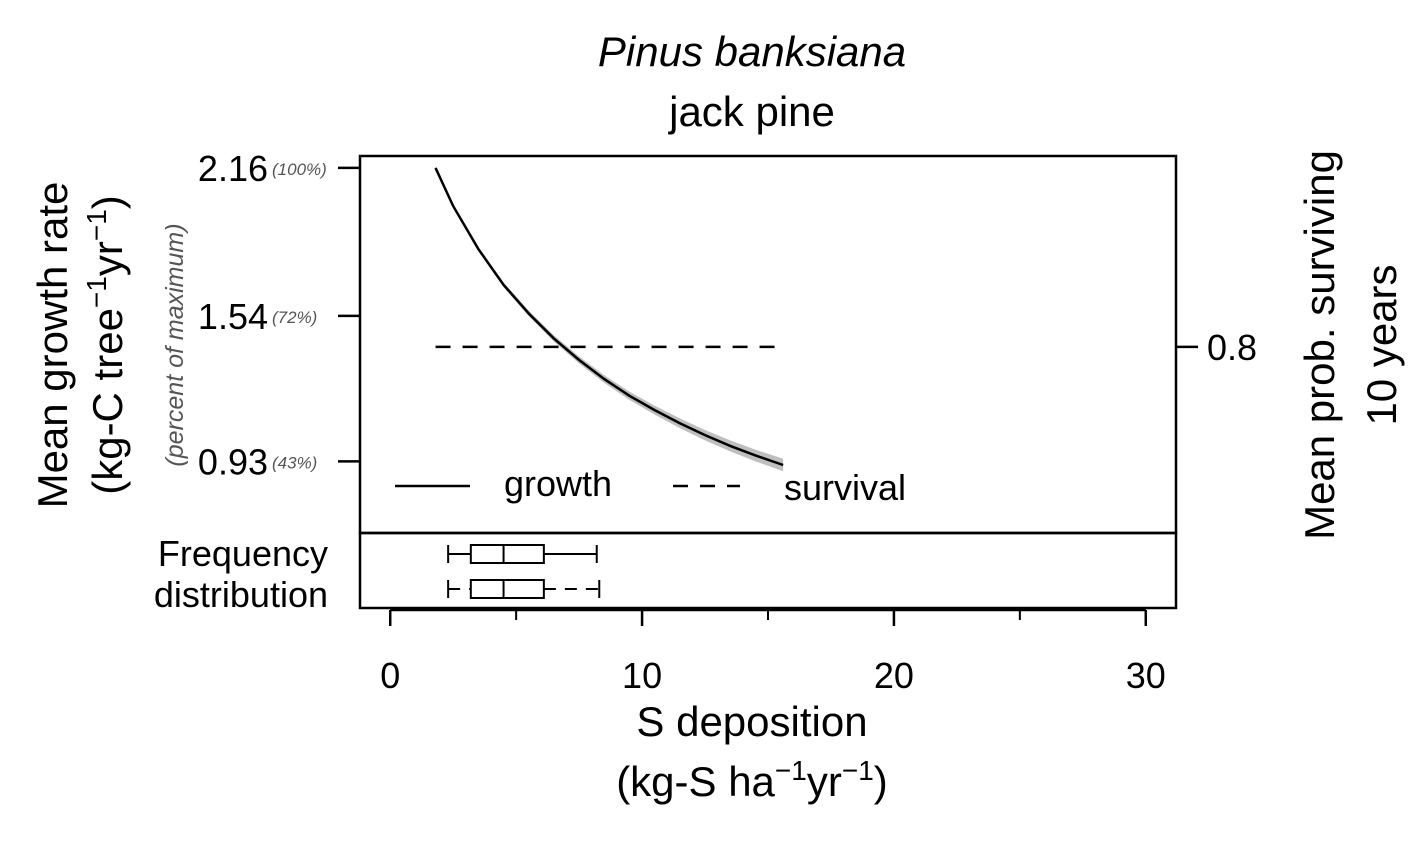  I want to click on y-tick-label: 2.16, so click(233, 168).